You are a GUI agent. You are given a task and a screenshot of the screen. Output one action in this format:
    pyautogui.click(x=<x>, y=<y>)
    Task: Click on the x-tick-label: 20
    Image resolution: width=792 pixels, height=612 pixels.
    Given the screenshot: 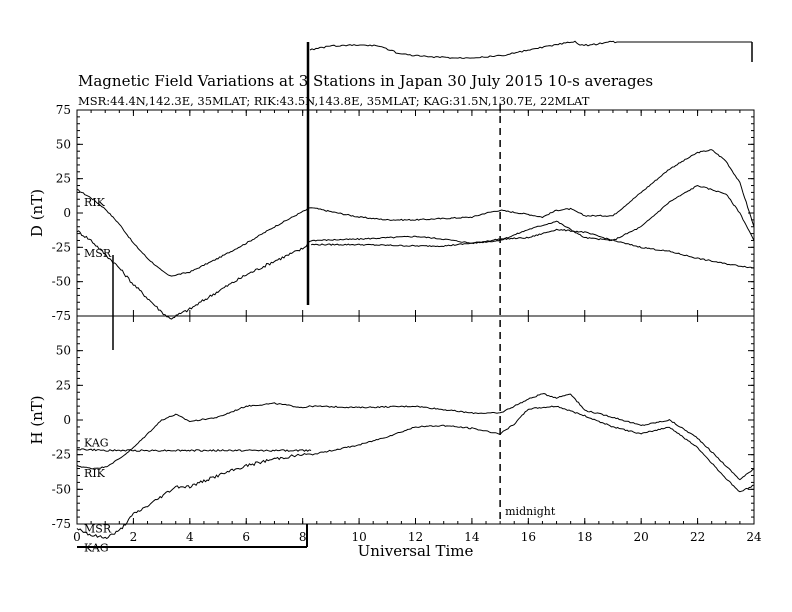 What is the action you would take?
    pyautogui.click(x=641, y=537)
    